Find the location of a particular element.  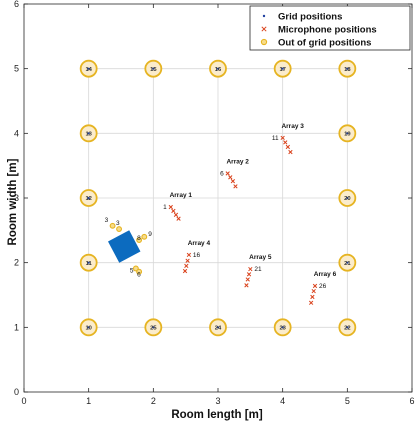

grid-position-label: 10 is located at coordinates (88, 329).